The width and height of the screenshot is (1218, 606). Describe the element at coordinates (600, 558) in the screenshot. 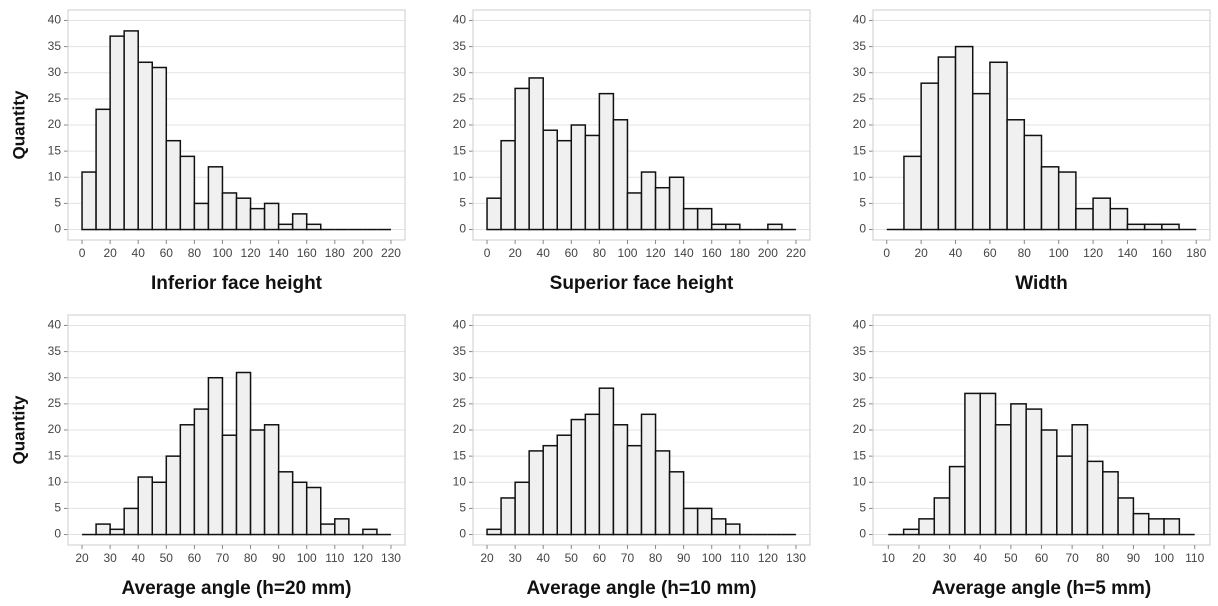

I see `x-tick-label: 60` at that location.